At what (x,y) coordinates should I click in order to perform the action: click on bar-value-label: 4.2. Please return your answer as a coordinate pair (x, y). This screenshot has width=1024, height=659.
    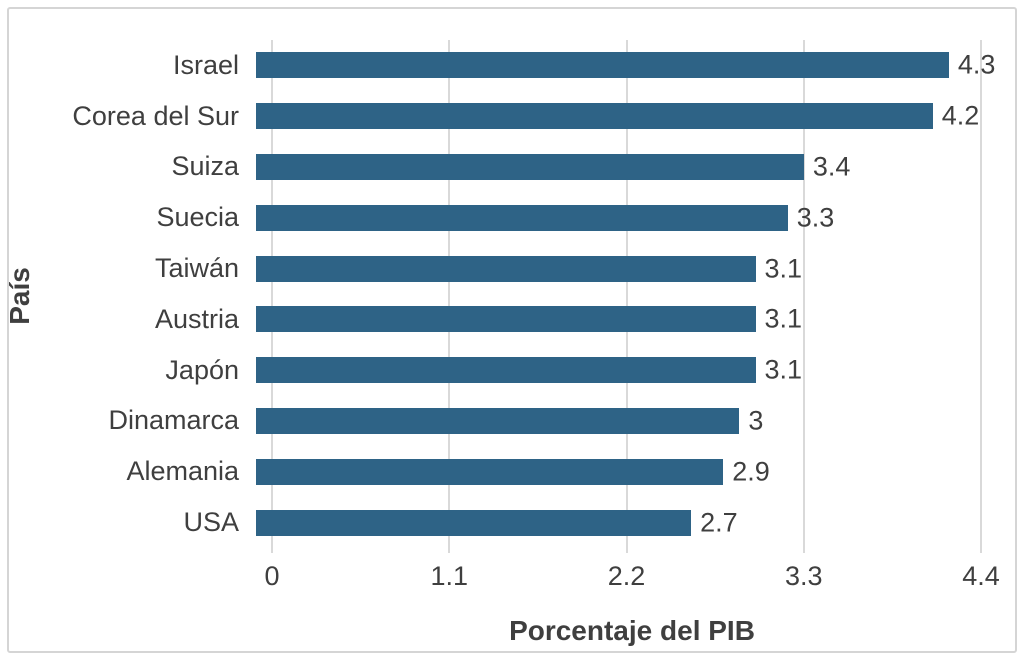
    Looking at the image, I should click on (960, 115).